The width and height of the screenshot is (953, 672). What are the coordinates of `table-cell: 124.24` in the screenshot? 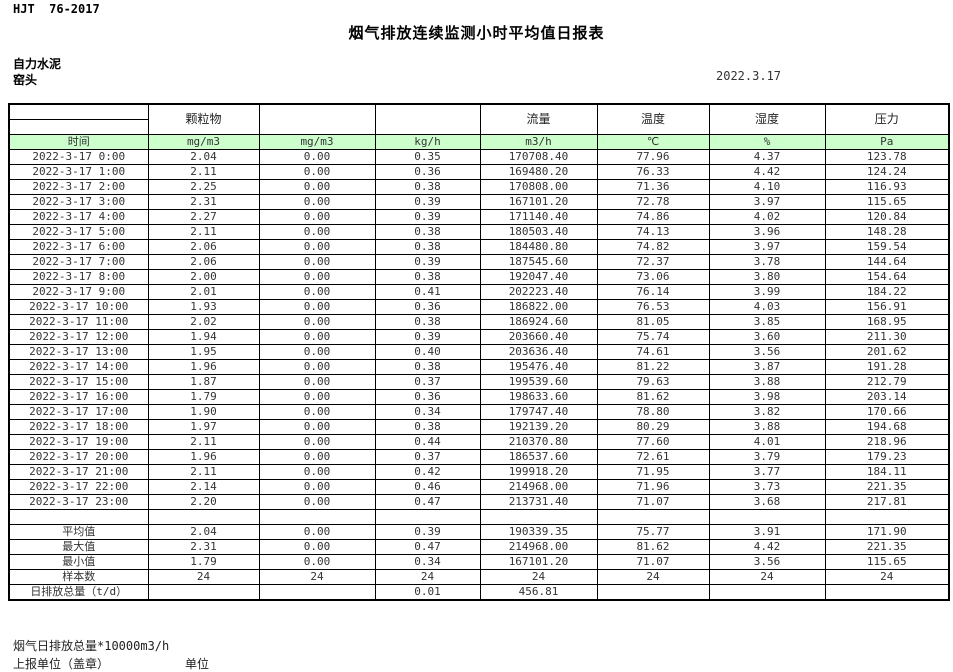 It's located at (887, 171).